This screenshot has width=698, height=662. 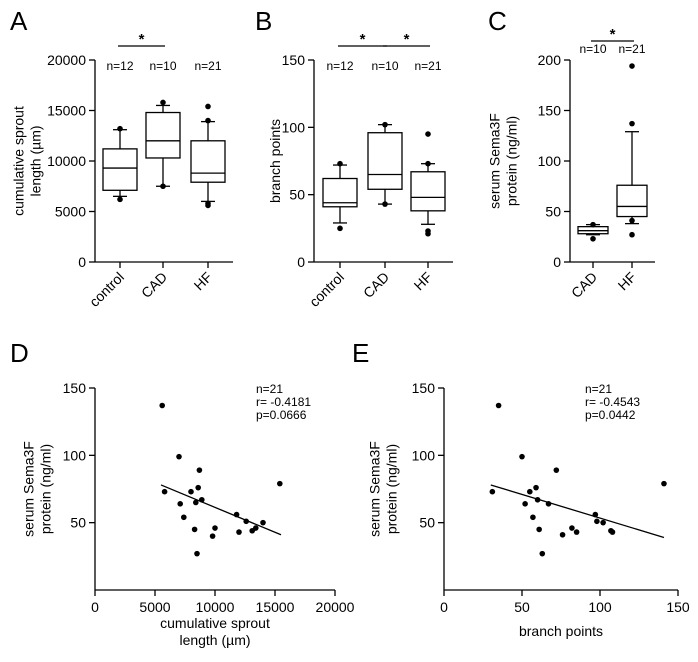 What do you see at coordinates (612, 402) in the screenshot?
I see `stat-annotation: r= -0.4543` at bounding box center [612, 402].